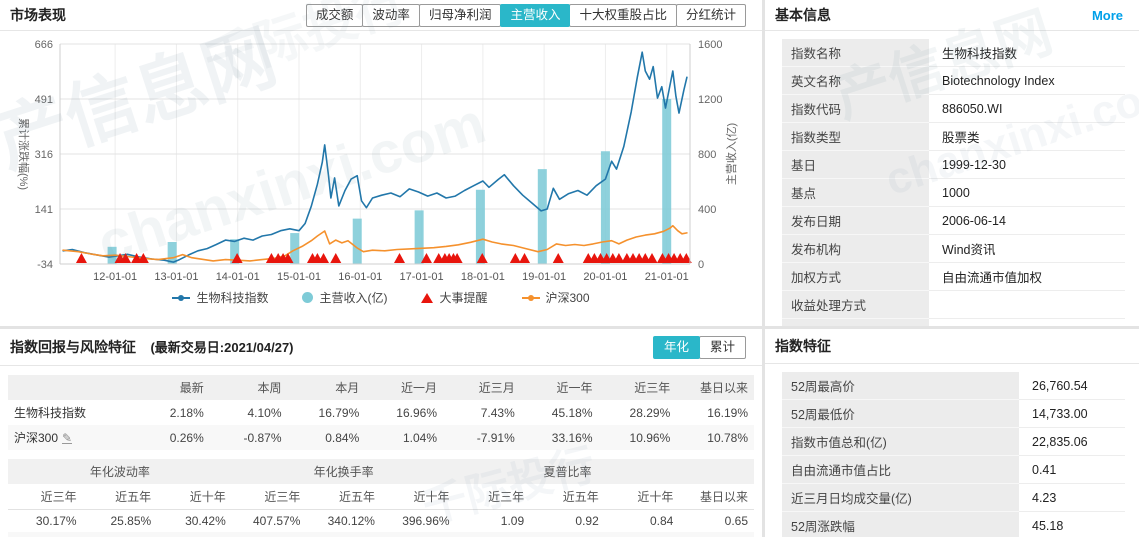 The width and height of the screenshot is (1139, 537). I want to click on features-row: 52周涨跌幅 45.18, so click(953, 524).